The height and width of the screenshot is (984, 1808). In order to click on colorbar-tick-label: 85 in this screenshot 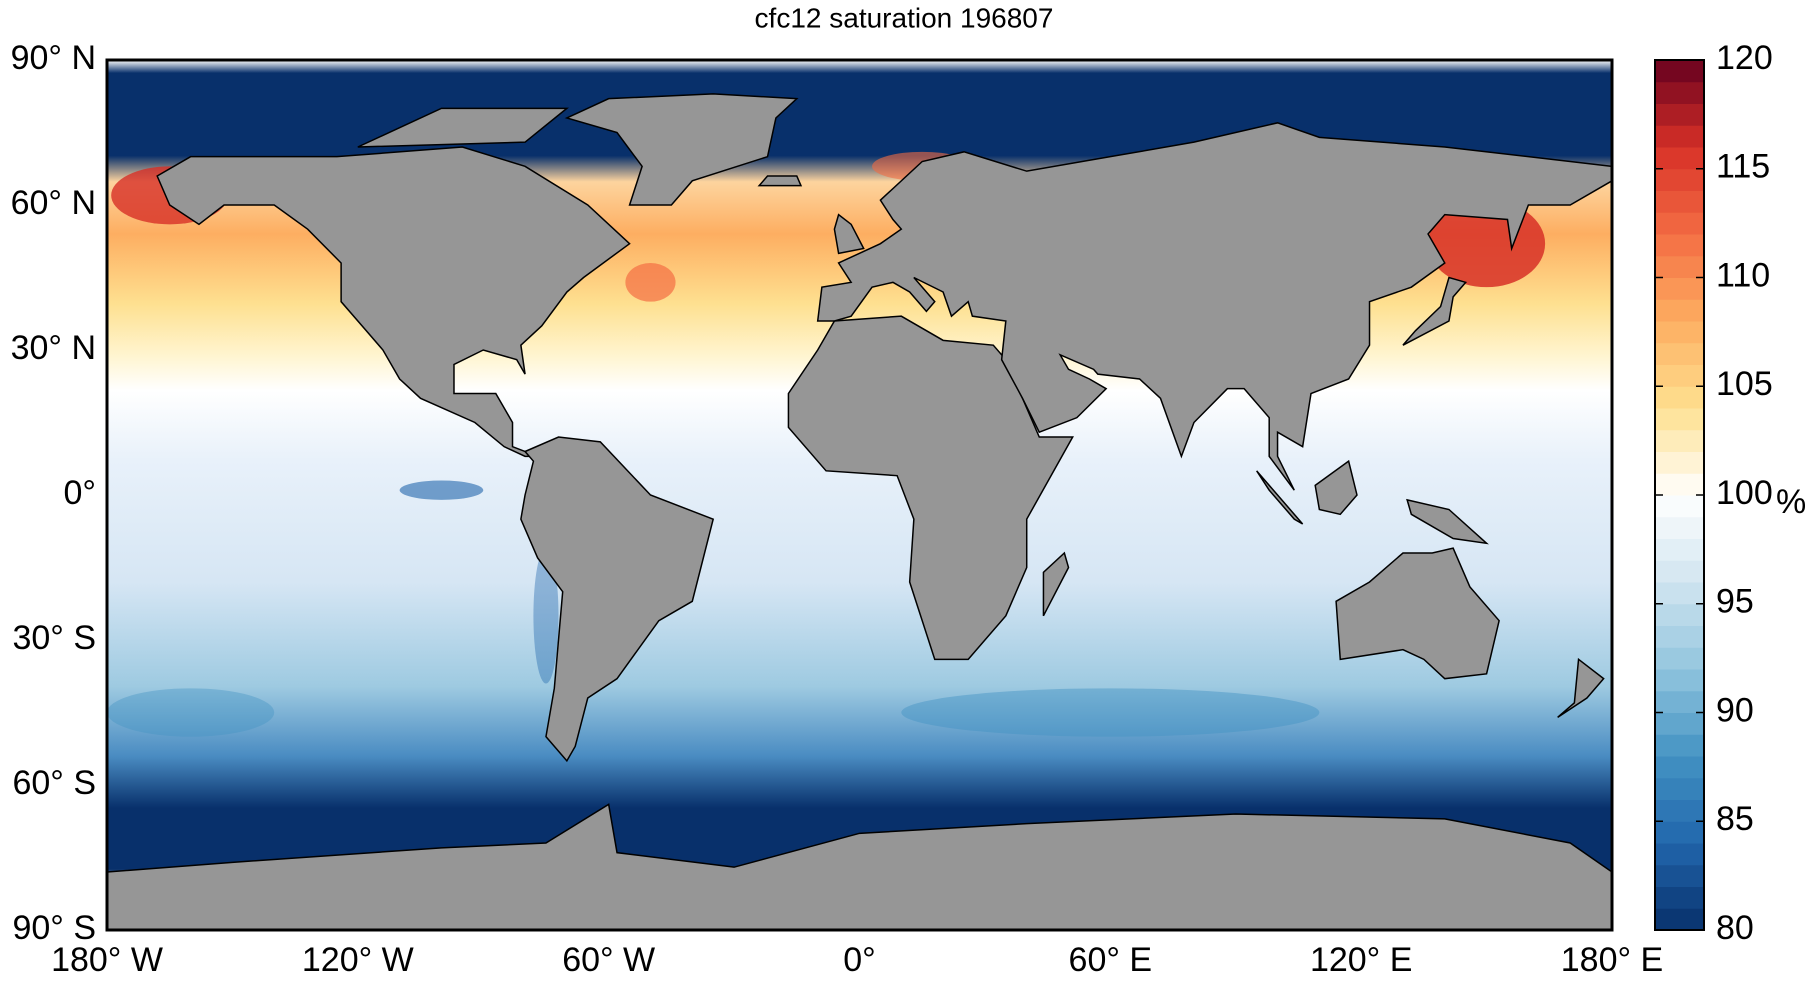, I will do `click(1735, 819)`.